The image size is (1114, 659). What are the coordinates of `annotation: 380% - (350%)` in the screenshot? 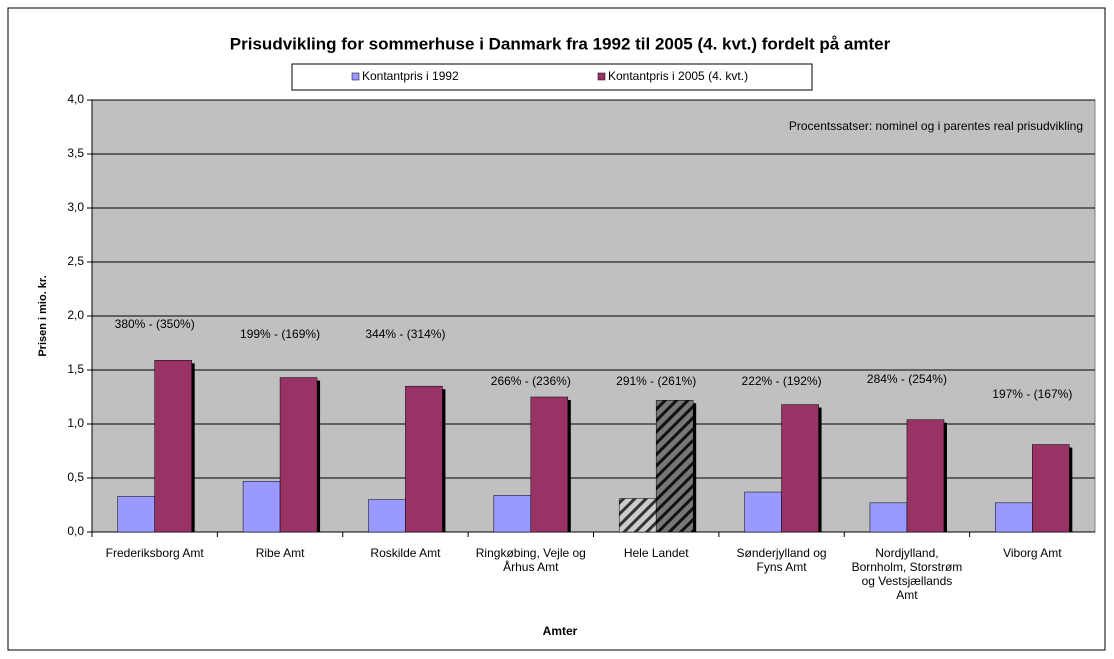 It's located at (155, 324).